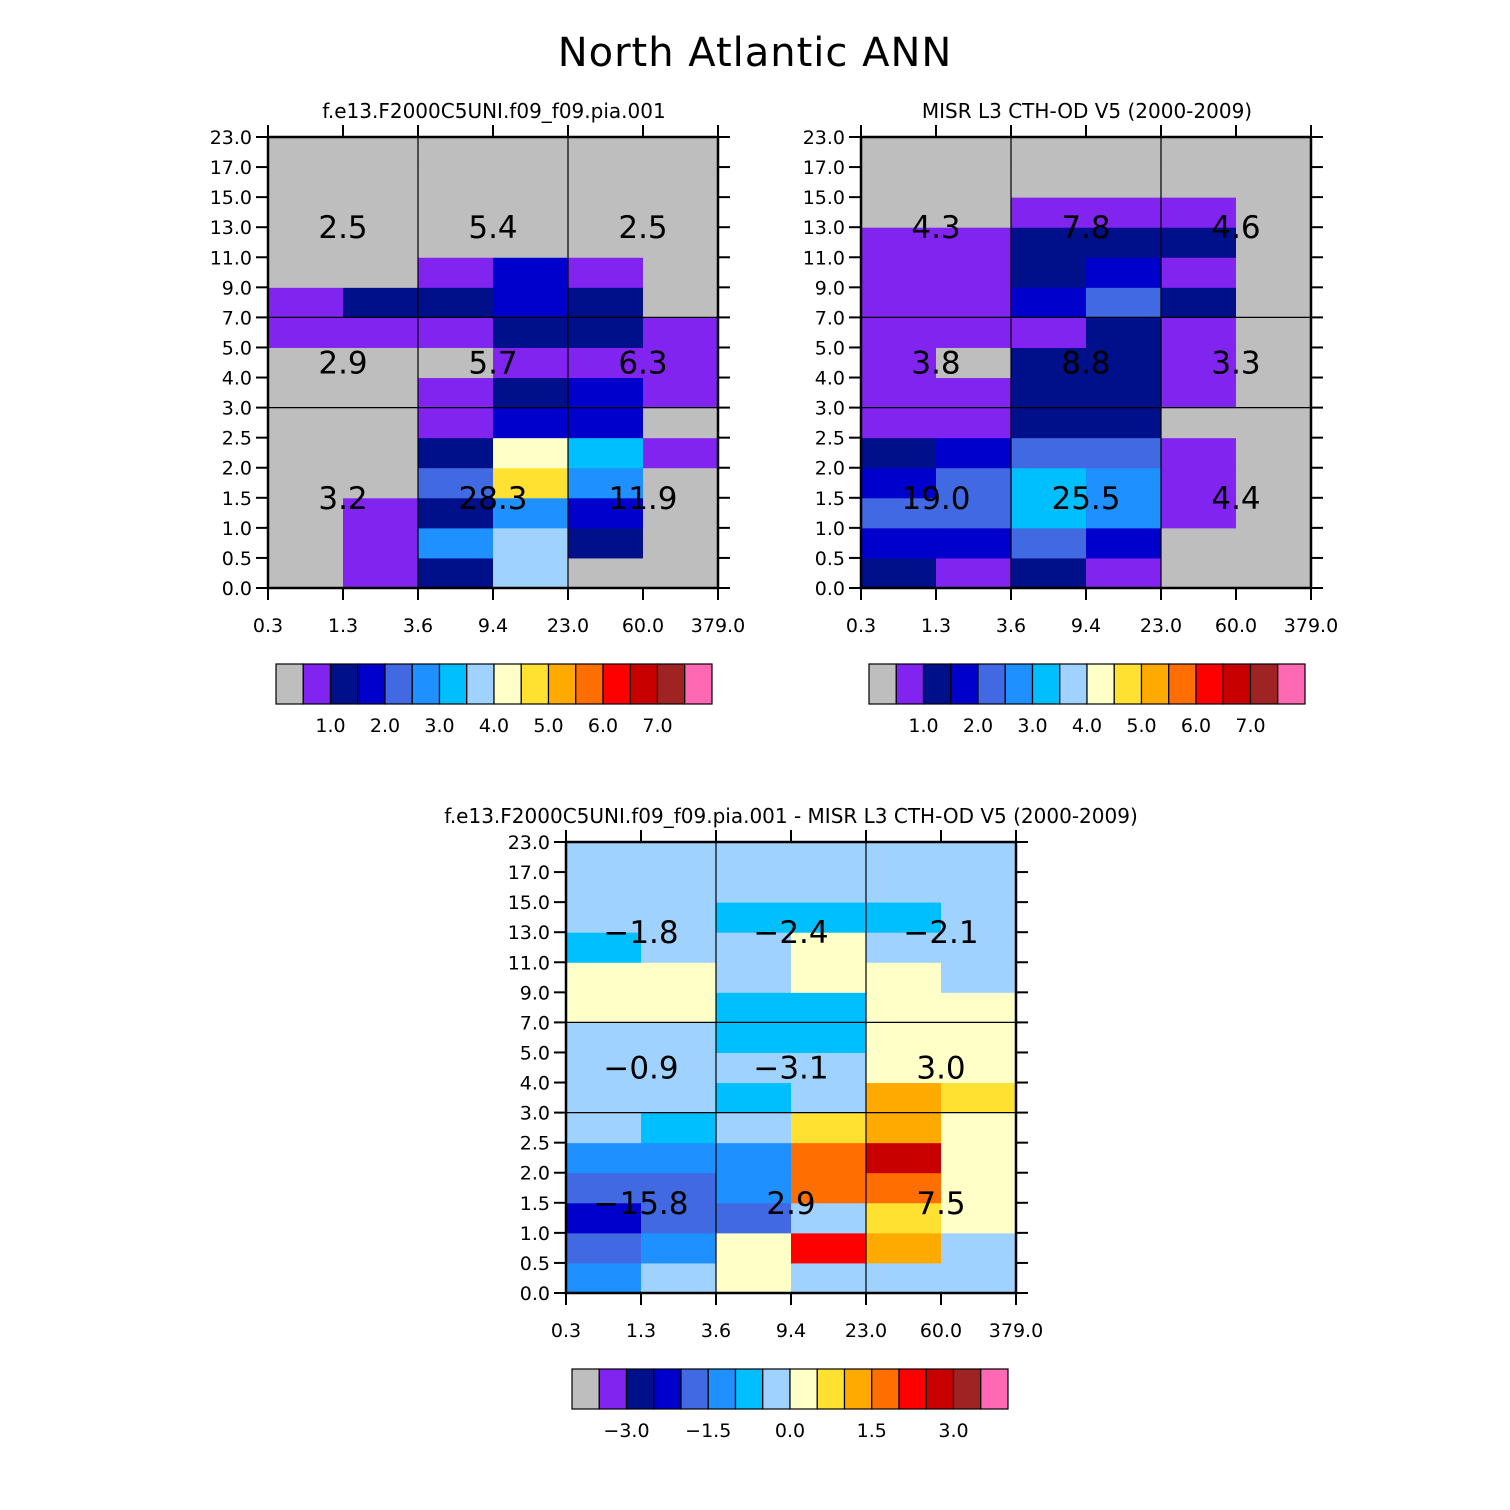  I want to click on colorbar-label: 1.5, so click(872, 1431).